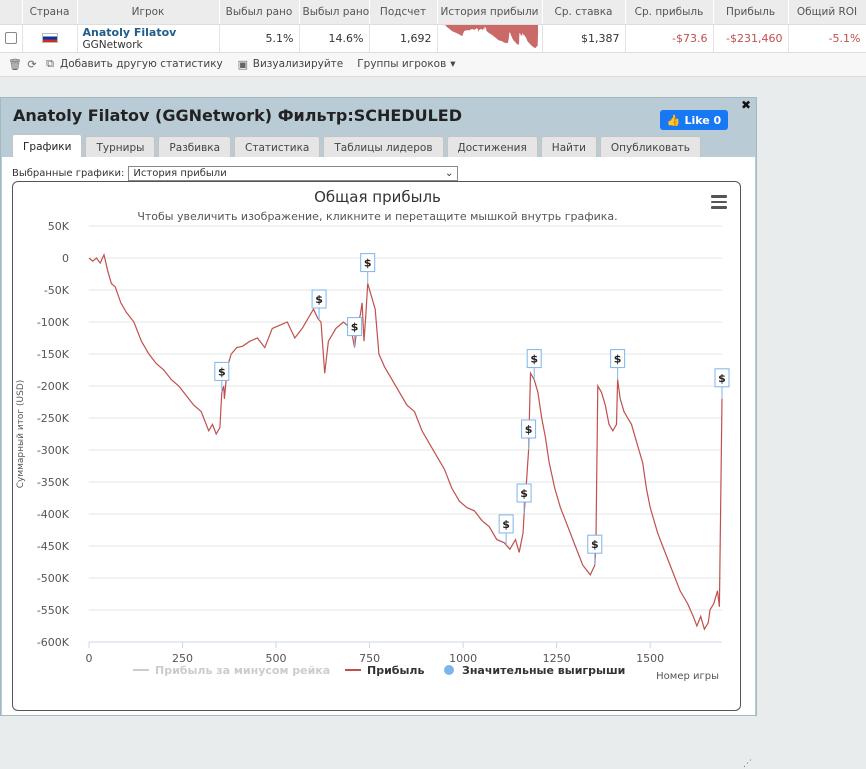 This screenshot has height=769, width=866. I want to click on y-tick-label: -400K, so click(53, 514).